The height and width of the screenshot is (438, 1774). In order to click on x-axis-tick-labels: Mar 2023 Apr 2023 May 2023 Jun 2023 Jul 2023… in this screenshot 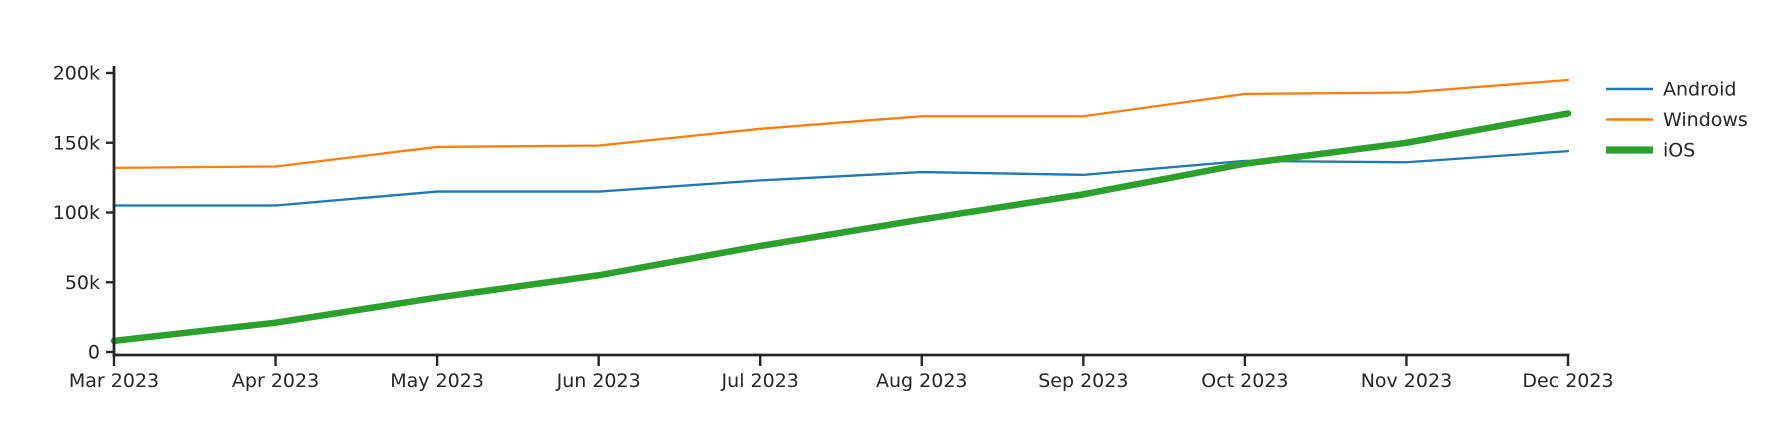, I will do `click(841, 381)`.